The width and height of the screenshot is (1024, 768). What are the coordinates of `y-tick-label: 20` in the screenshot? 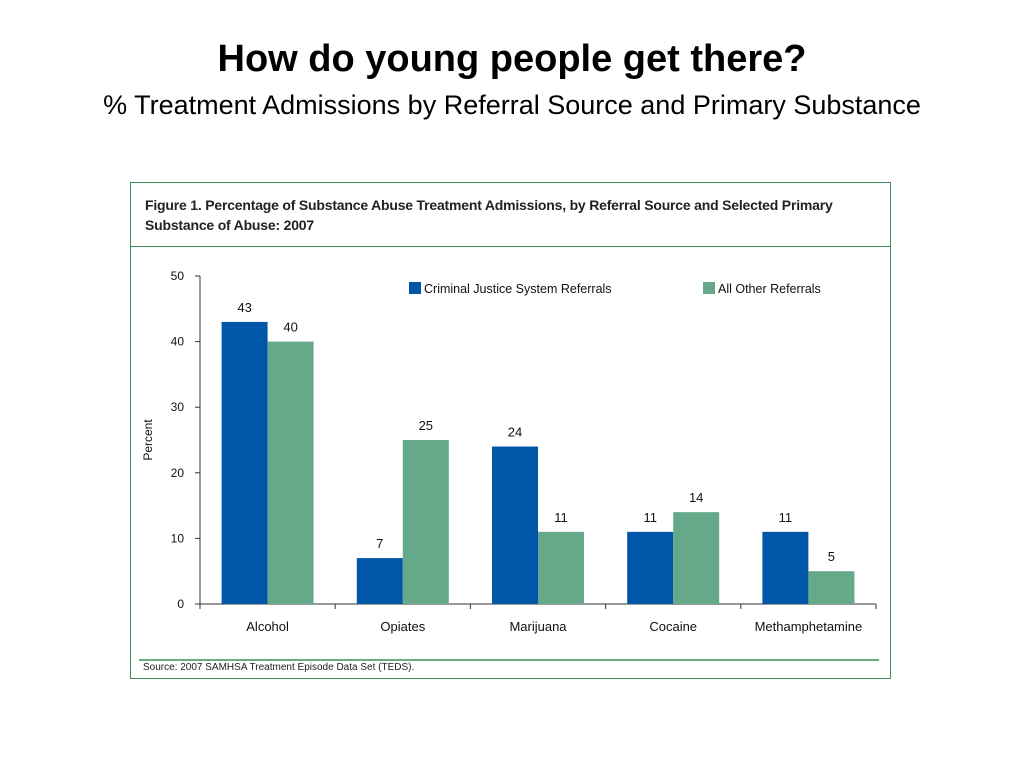 It's located at (178, 473).